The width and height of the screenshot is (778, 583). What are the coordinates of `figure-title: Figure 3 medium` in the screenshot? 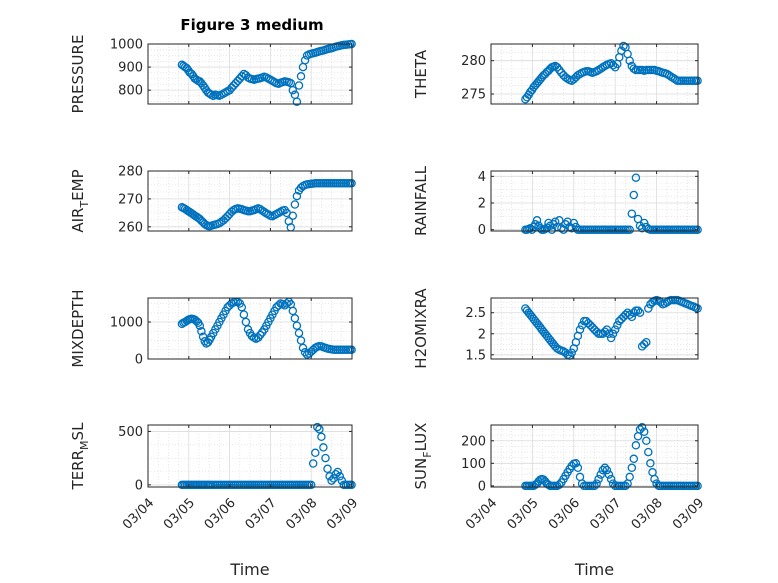 It's located at (251, 25).